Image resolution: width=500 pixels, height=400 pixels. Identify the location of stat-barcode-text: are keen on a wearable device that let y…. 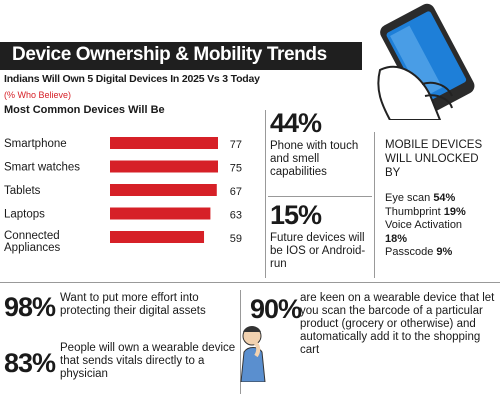
(397, 324).